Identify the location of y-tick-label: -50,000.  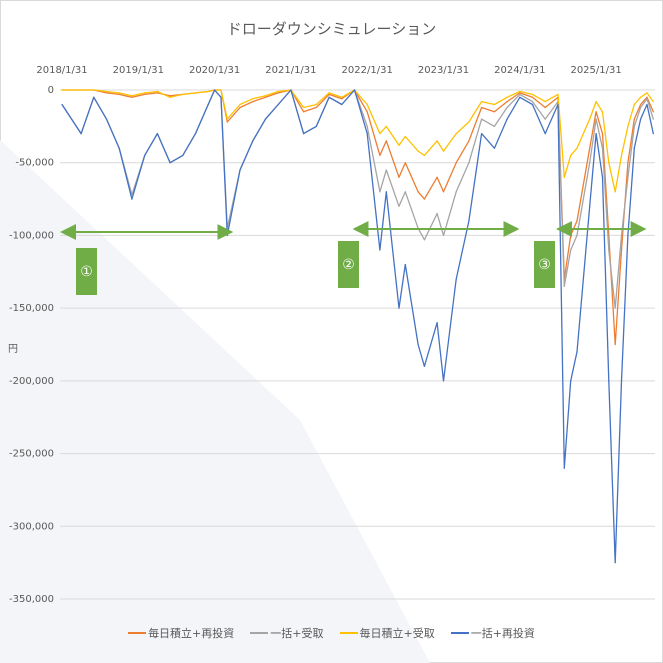
(34, 163).